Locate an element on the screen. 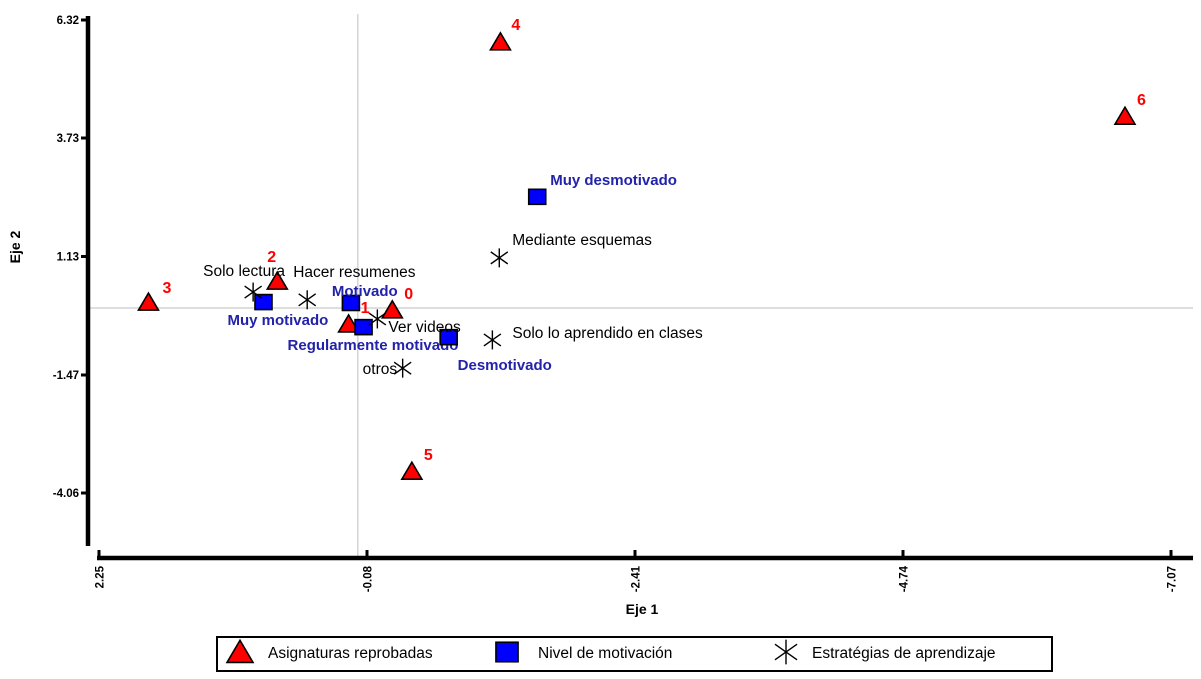 The width and height of the screenshot is (1201, 679). x-tick-label: -4.74 is located at coordinates (904, 578).